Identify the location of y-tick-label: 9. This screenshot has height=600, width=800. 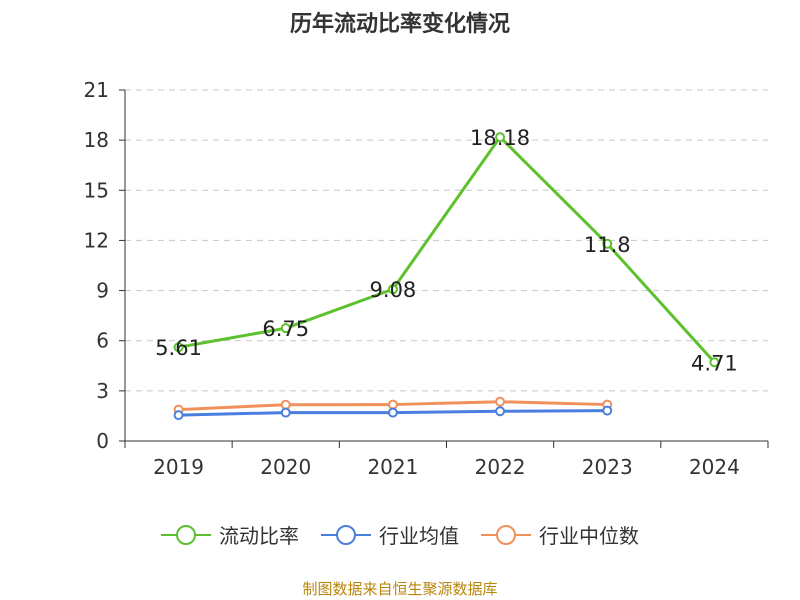
(102, 291).